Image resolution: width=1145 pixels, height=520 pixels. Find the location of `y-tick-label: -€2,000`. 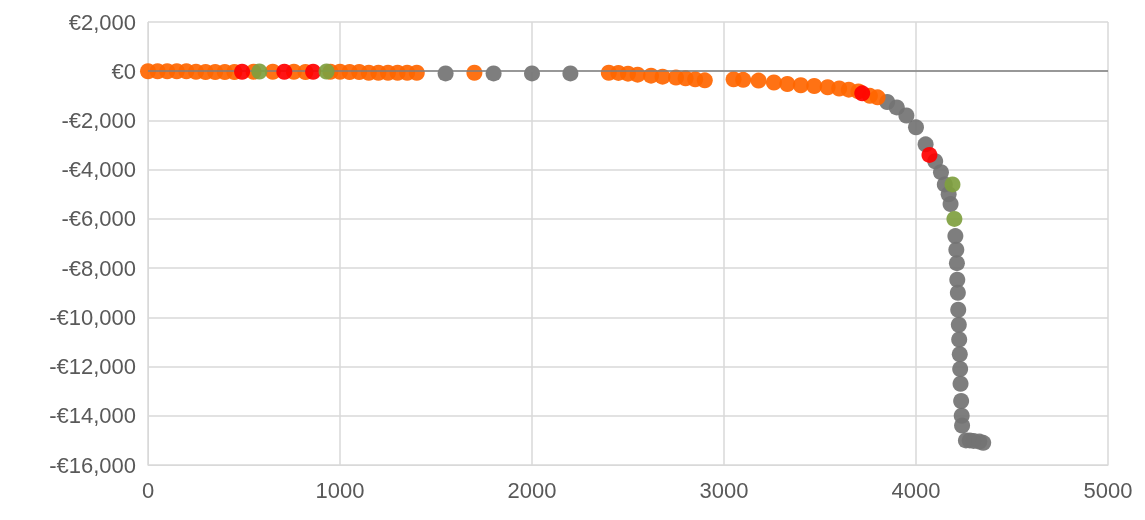

y-tick-label: -€2,000 is located at coordinates (98, 120).